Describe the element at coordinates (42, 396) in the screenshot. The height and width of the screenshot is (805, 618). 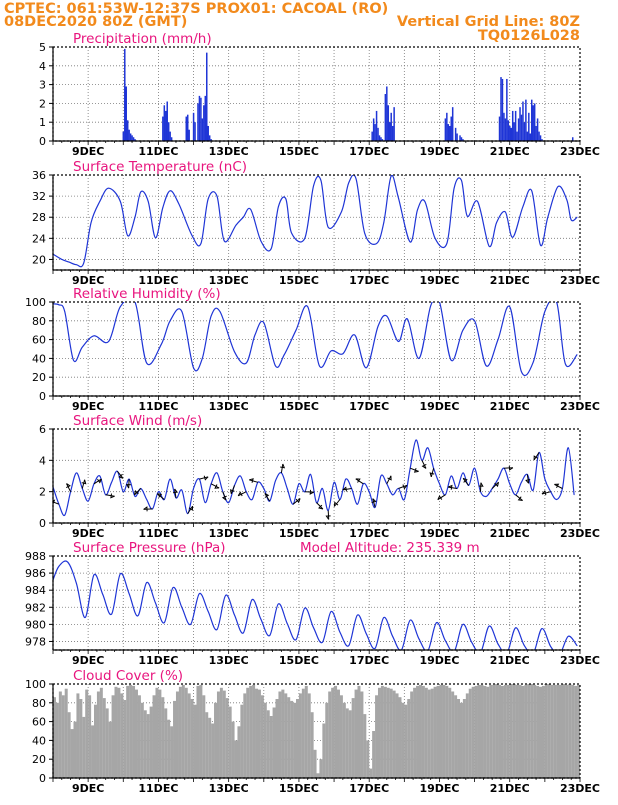
I see `y-tick-label: 0` at that location.